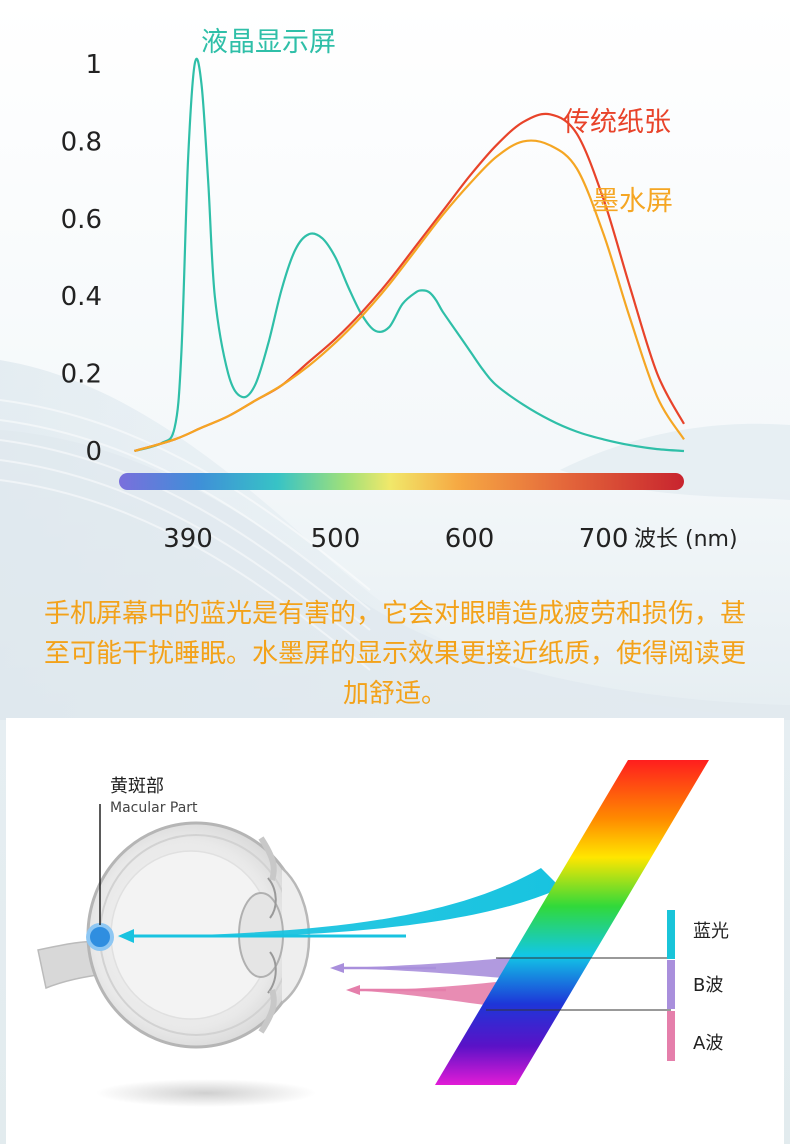 Image resolution: width=790 pixels, height=1144 pixels. I want to click on x-tick-label: 700, so click(604, 539).